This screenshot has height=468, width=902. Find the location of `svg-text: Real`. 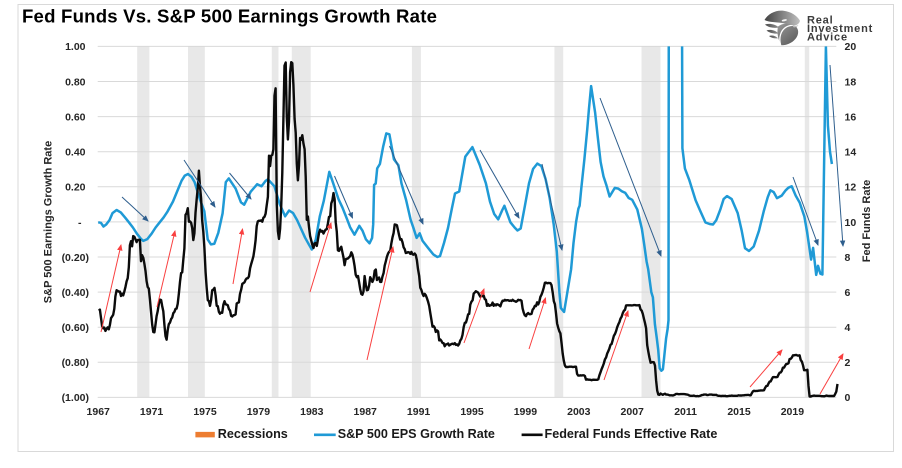

svg-text: Real is located at coordinates (820, 20).